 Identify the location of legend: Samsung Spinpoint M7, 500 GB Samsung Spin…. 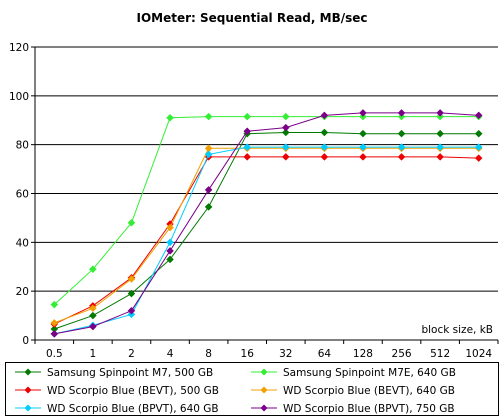
(252, 389).